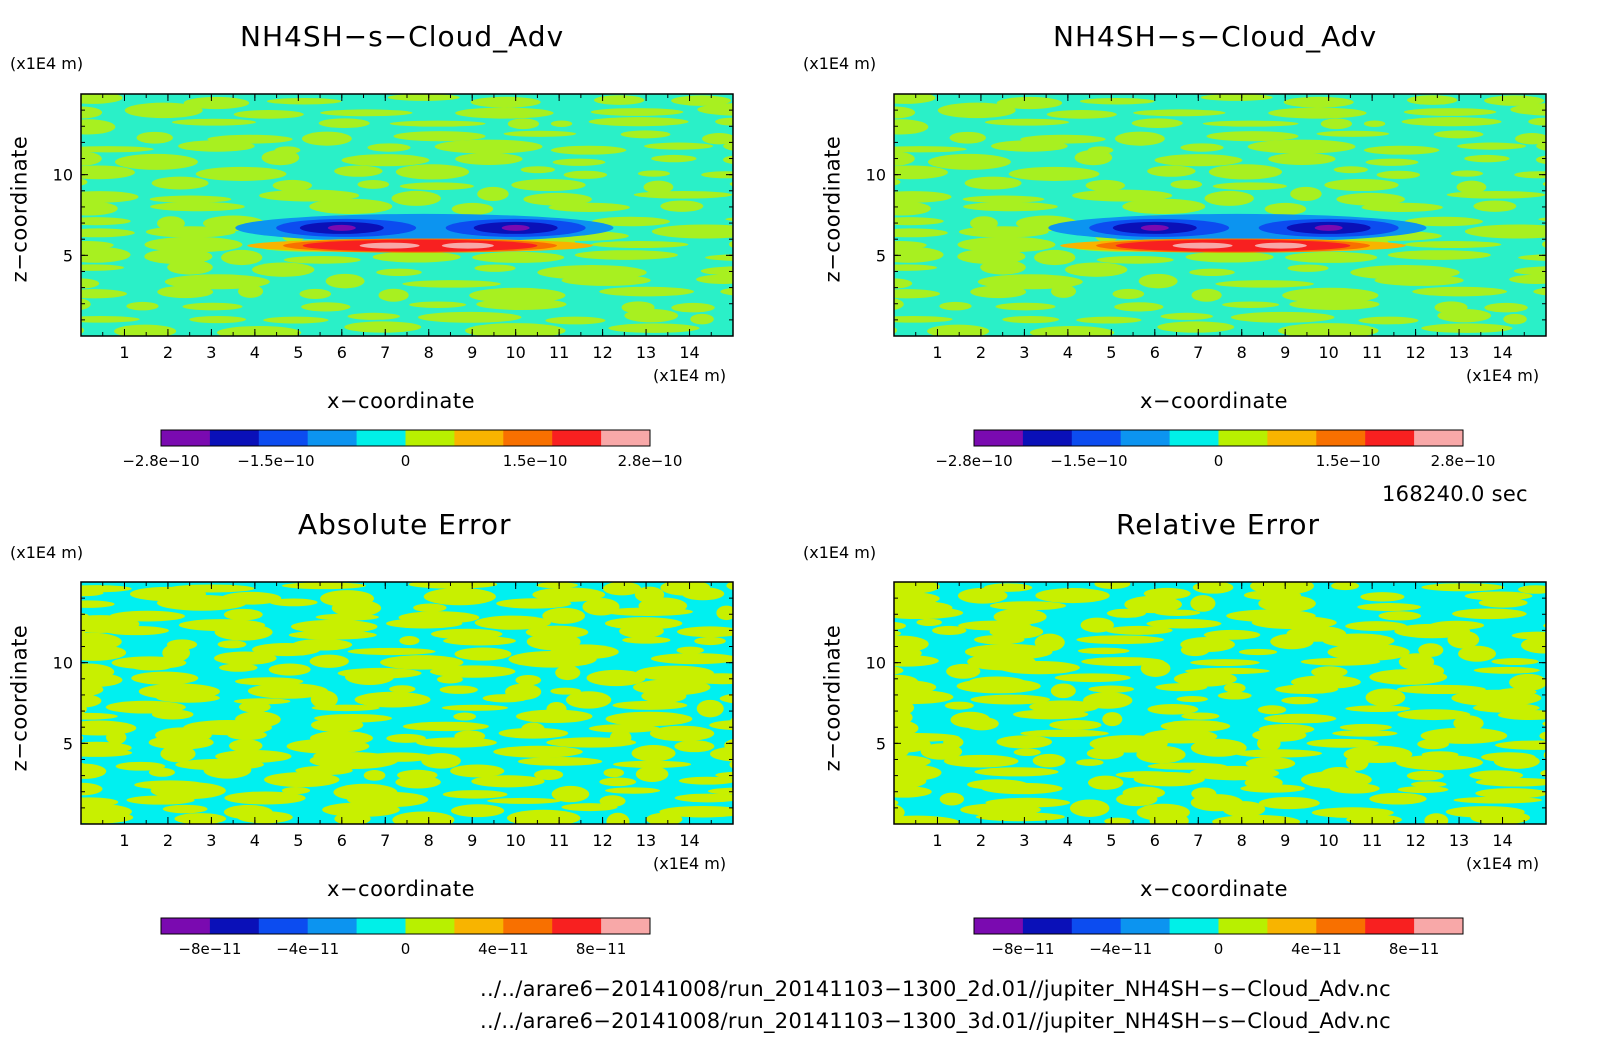 The height and width of the screenshot is (1054, 1604). I want to click on x-tick-label: 11, so click(1372, 840).